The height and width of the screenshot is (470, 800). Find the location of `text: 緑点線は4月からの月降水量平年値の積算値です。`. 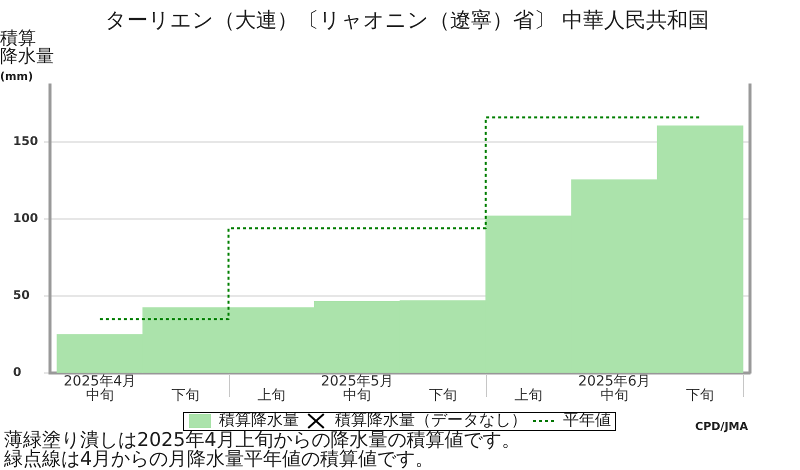

text: 緑点線は4月からの月降水量平年値の積算値です。 is located at coordinates (219, 459).